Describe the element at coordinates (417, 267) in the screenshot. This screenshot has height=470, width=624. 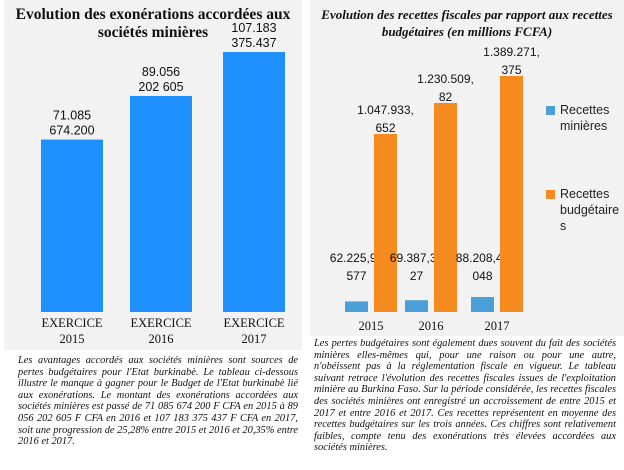
I see `recettes-minieres-value-label-2: 69.387,32 27` at that location.